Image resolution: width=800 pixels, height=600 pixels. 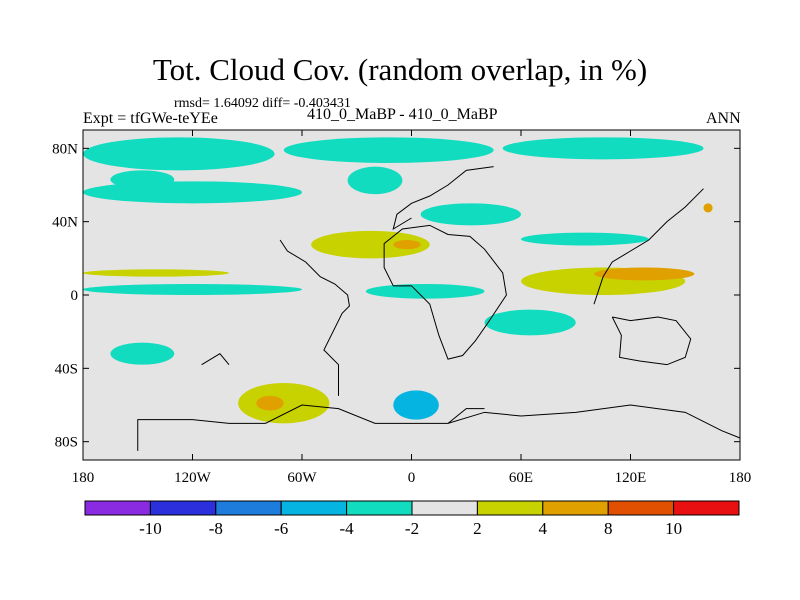 What do you see at coordinates (412, 478) in the screenshot?
I see `x-tick-label: 0` at bounding box center [412, 478].